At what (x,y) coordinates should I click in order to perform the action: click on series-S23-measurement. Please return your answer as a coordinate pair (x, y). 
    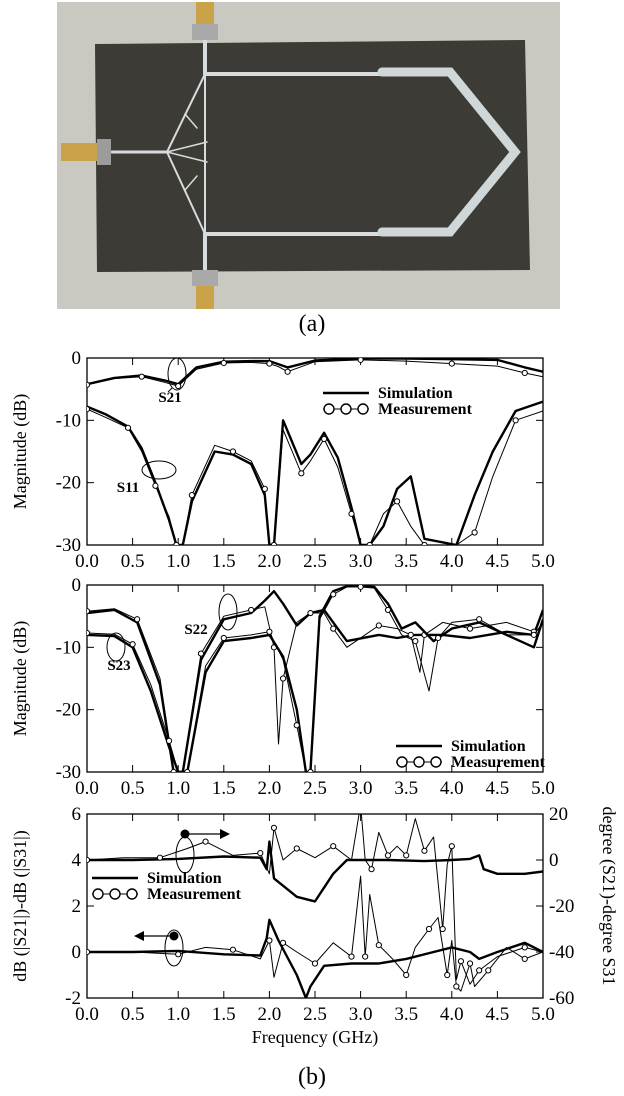
    Looking at the image, I should click on (315, 679).